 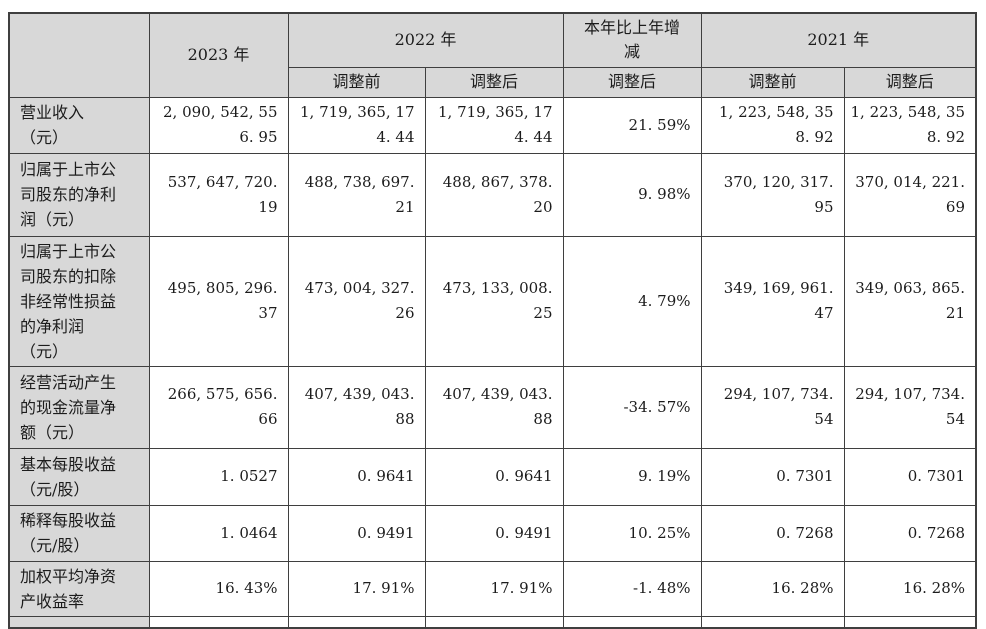 I want to click on cell-2022-after: 17. 91%, so click(x=494, y=588).